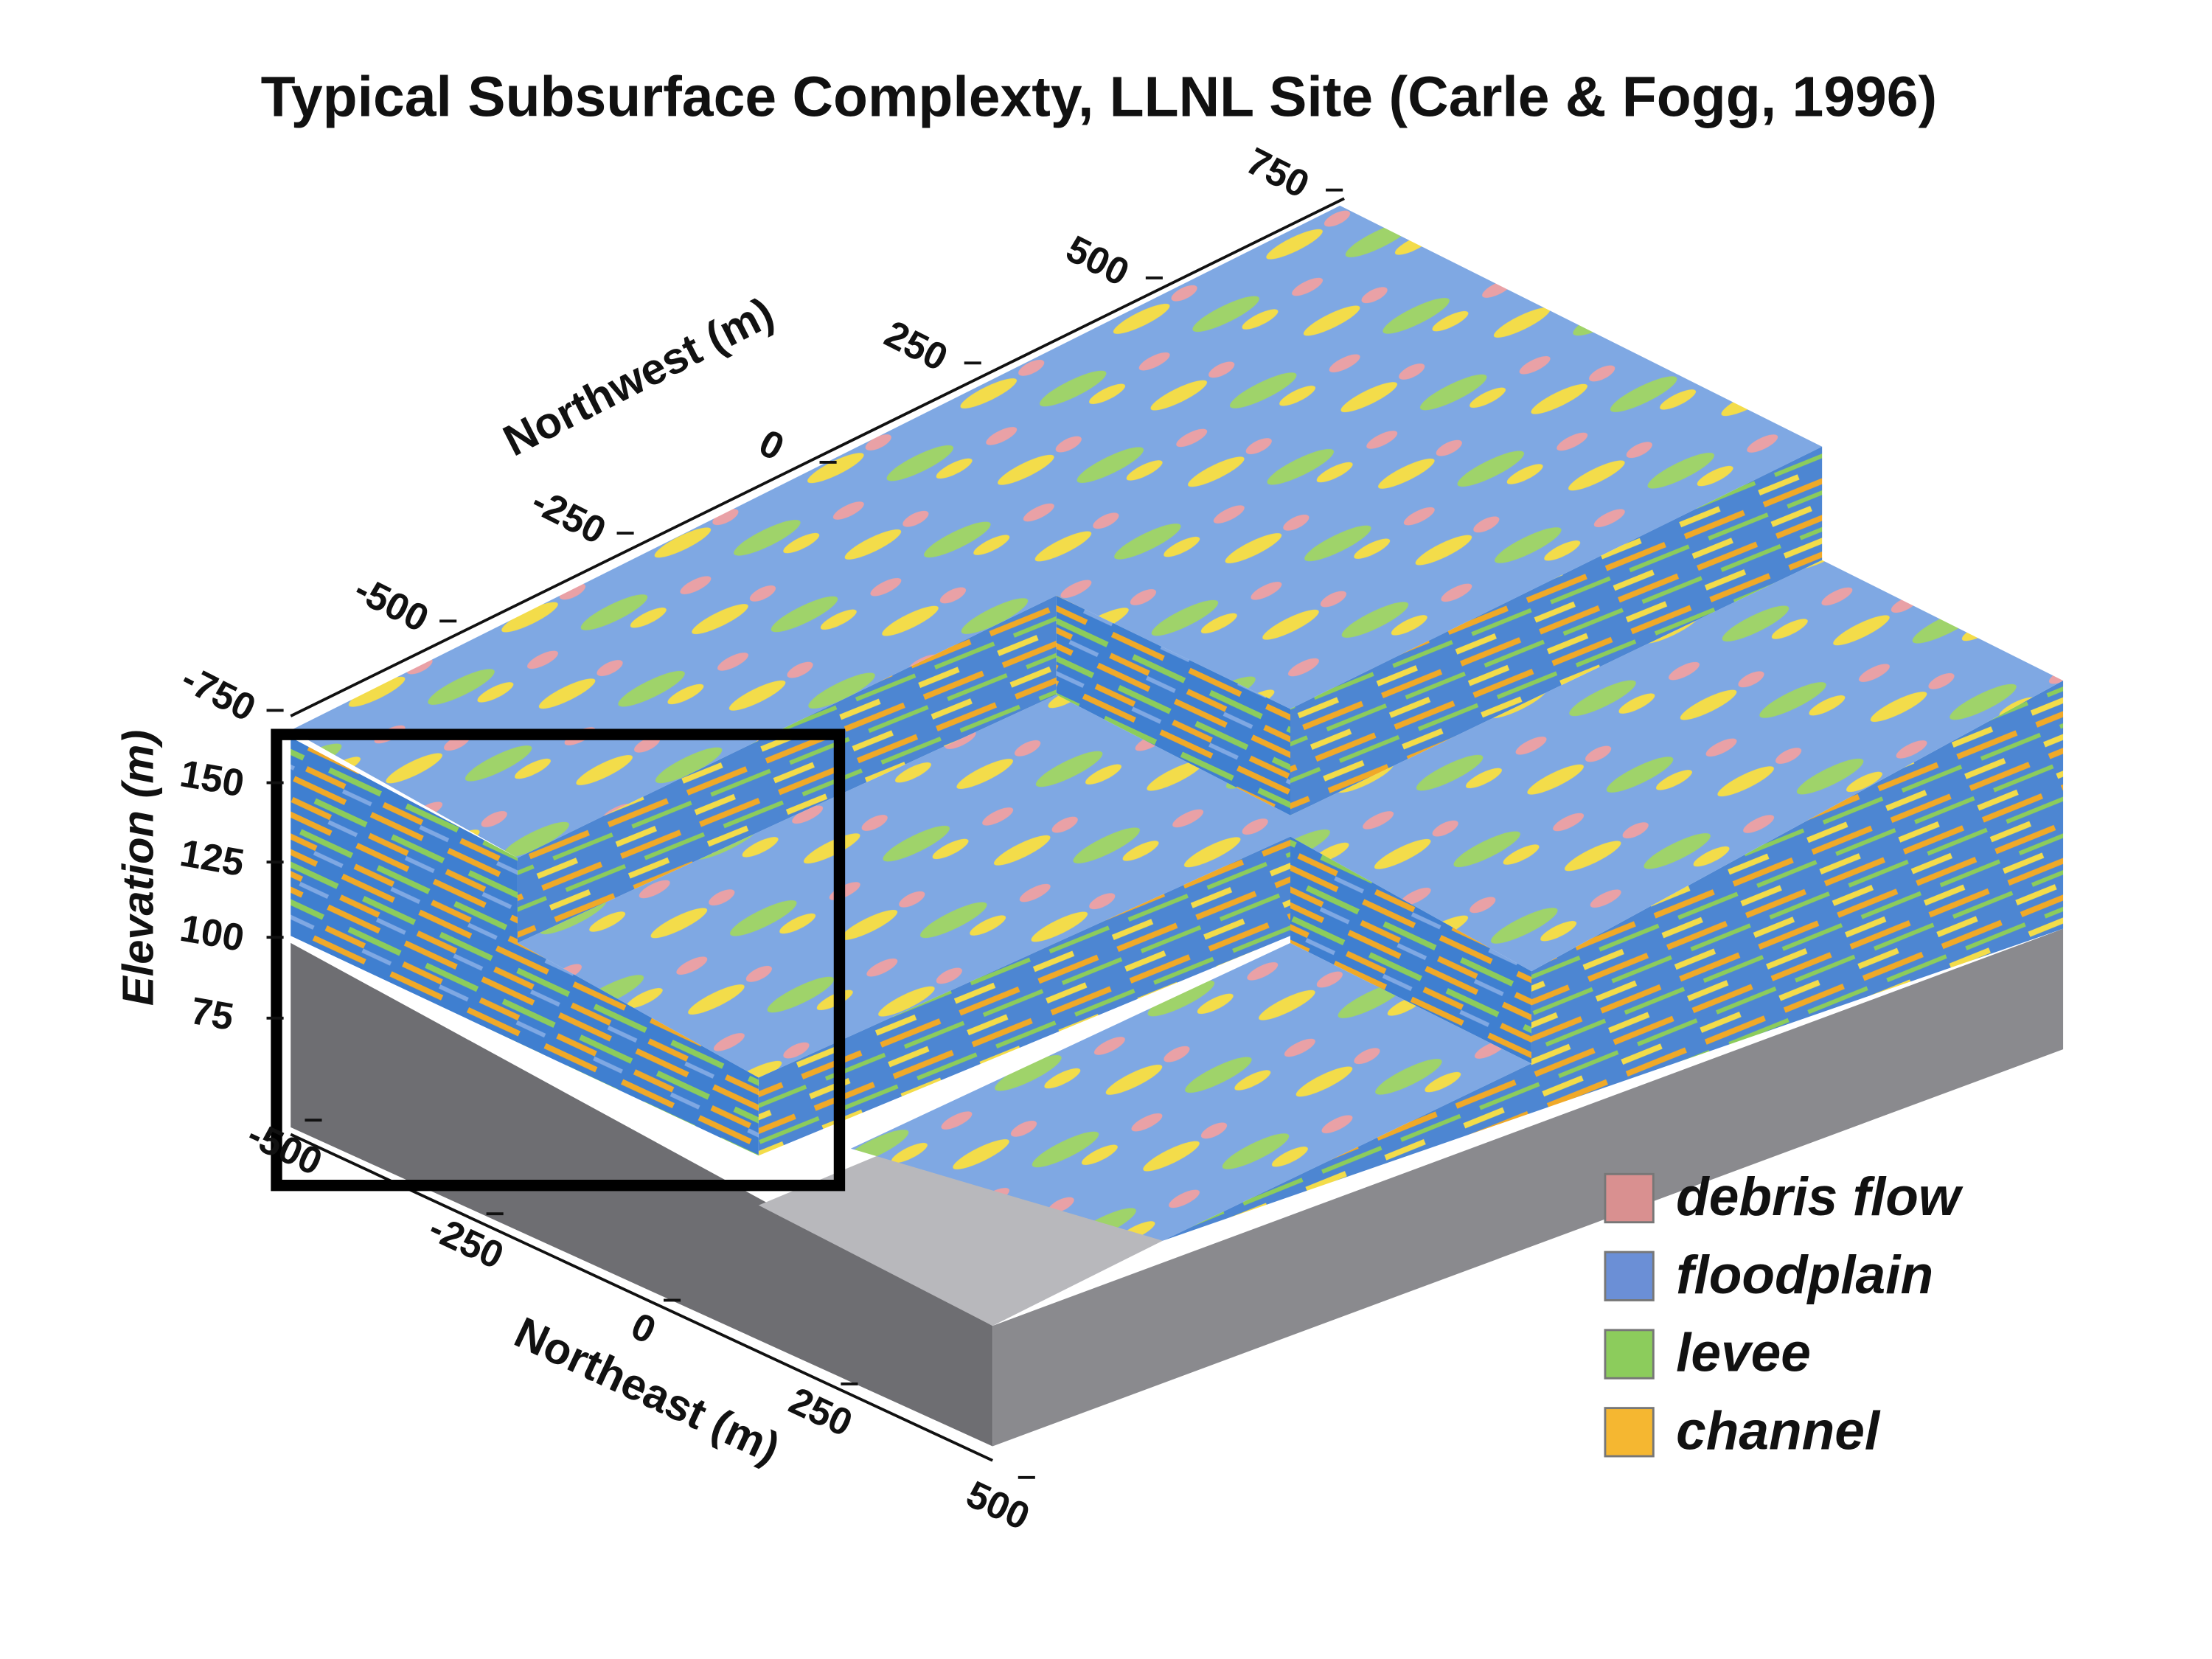 The image size is (2212, 1659). What do you see at coordinates (218, 693) in the screenshot?
I see `tick-label: -750` at bounding box center [218, 693].